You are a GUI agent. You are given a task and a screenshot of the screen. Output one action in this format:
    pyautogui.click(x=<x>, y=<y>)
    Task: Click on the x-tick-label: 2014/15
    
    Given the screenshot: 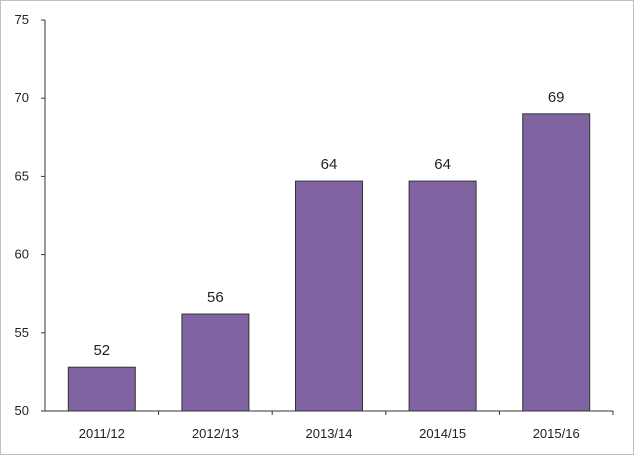 What is the action you would take?
    pyautogui.click(x=442, y=433)
    